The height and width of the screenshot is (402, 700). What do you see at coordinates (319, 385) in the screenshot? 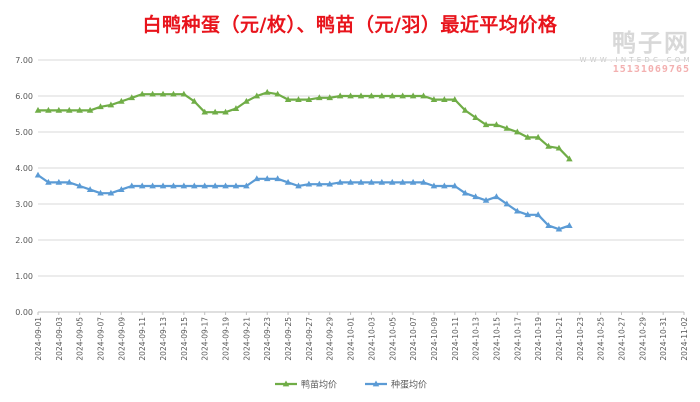
I see `legend-label: 鸭苗均价` at bounding box center [319, 385].